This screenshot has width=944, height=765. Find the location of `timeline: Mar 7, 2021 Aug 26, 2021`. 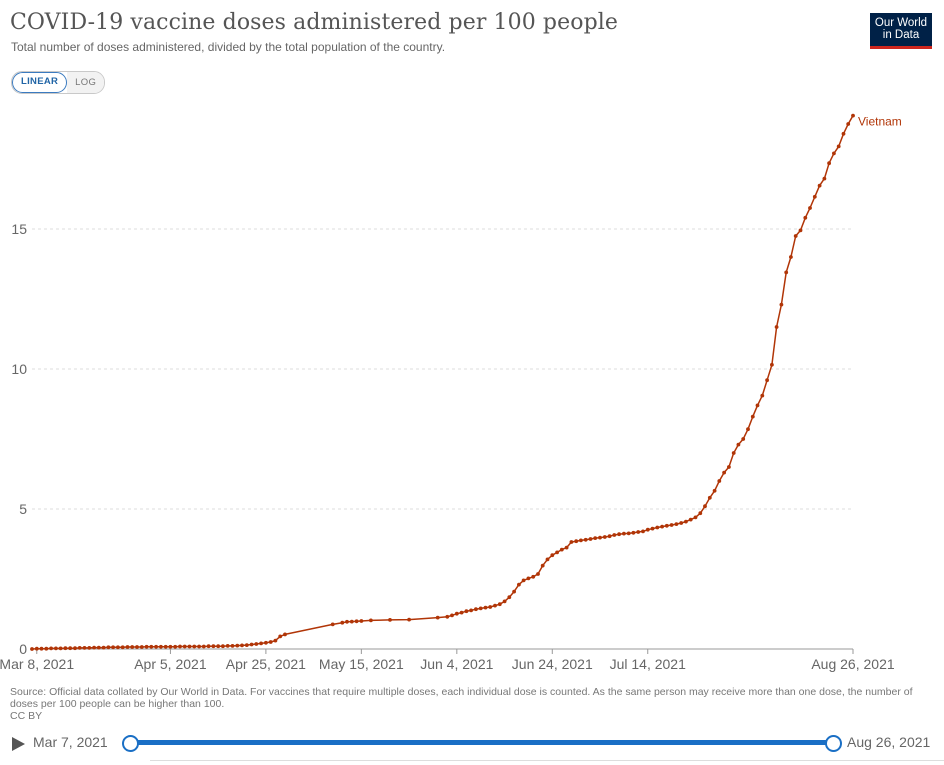

timeline: Mar 7, 2021 Aug 26, 2021 is located at coordinates (472, 745).